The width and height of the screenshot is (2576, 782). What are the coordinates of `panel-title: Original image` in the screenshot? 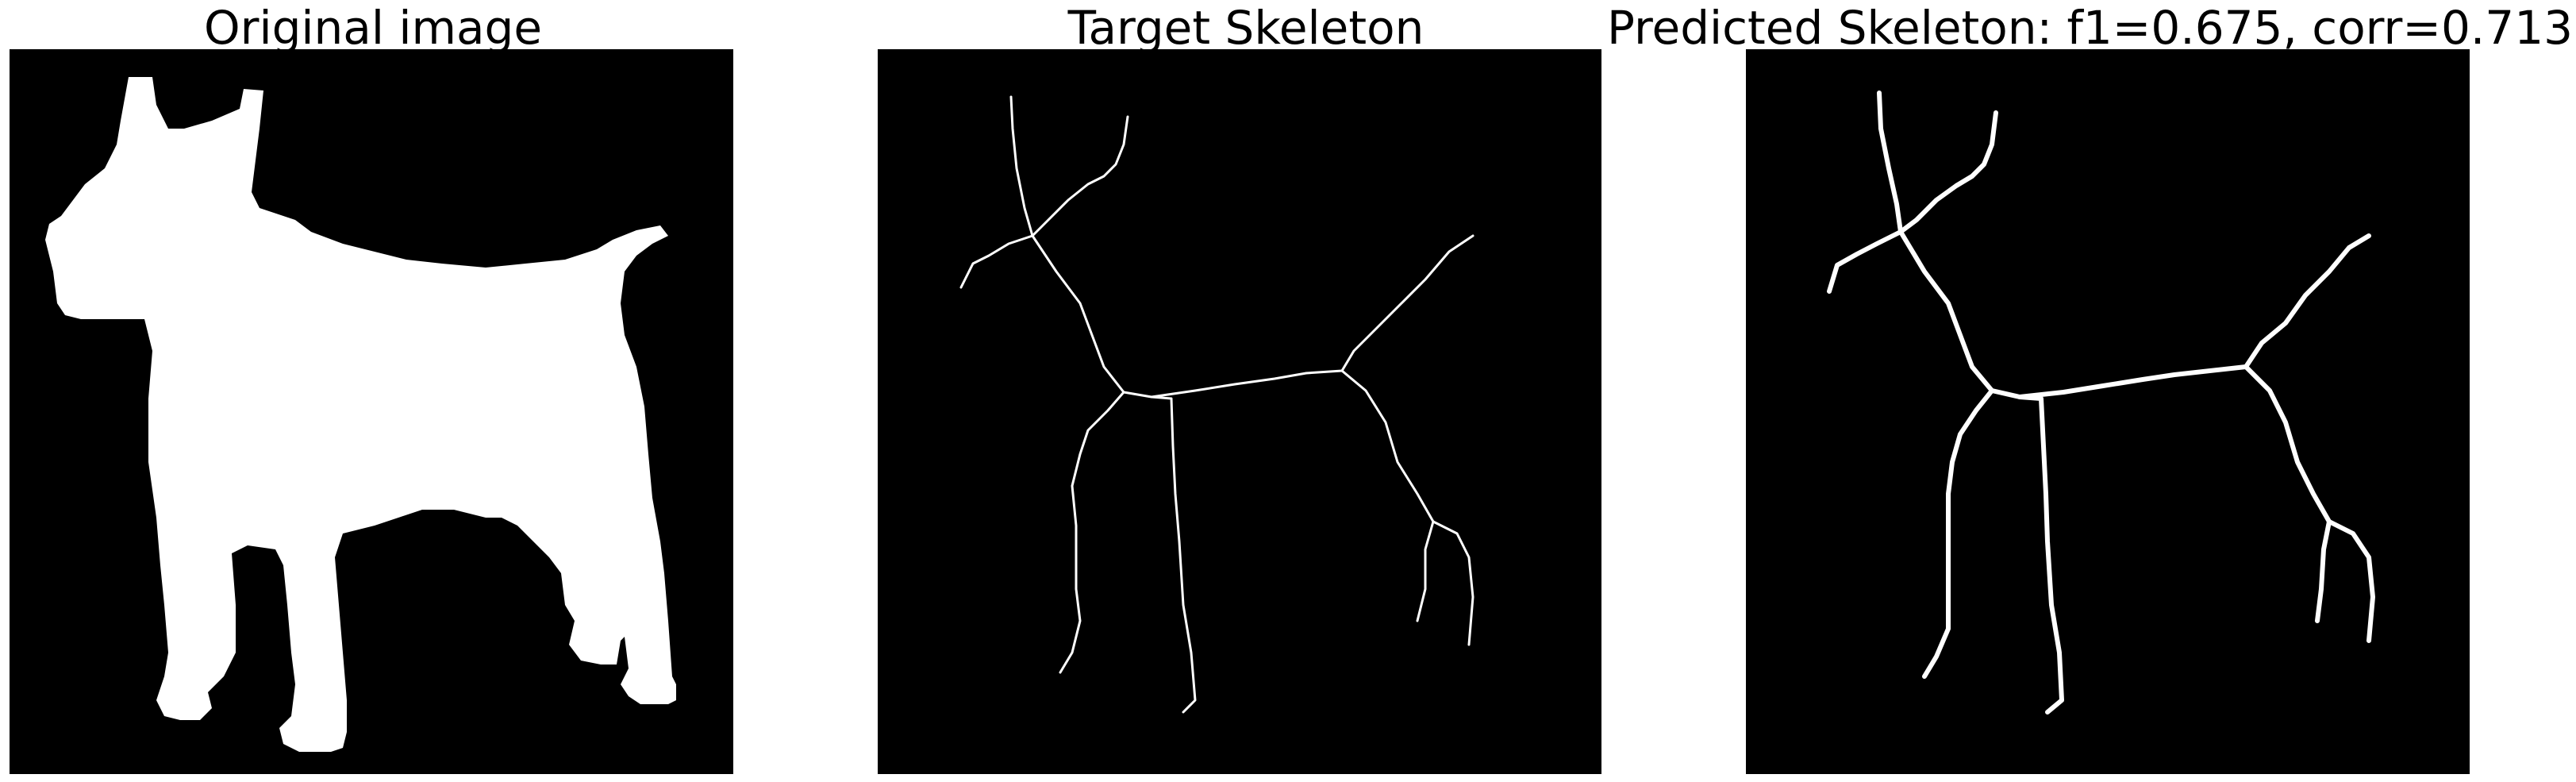 It's located at (373, 28).